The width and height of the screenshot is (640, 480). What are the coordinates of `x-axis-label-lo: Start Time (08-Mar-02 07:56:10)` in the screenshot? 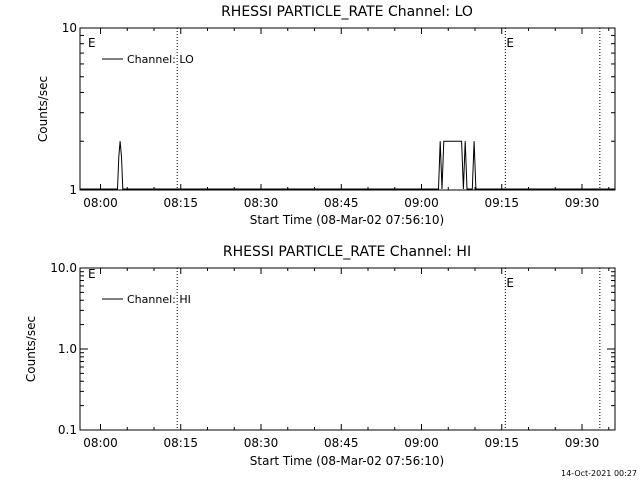 It's located at (347, 220).